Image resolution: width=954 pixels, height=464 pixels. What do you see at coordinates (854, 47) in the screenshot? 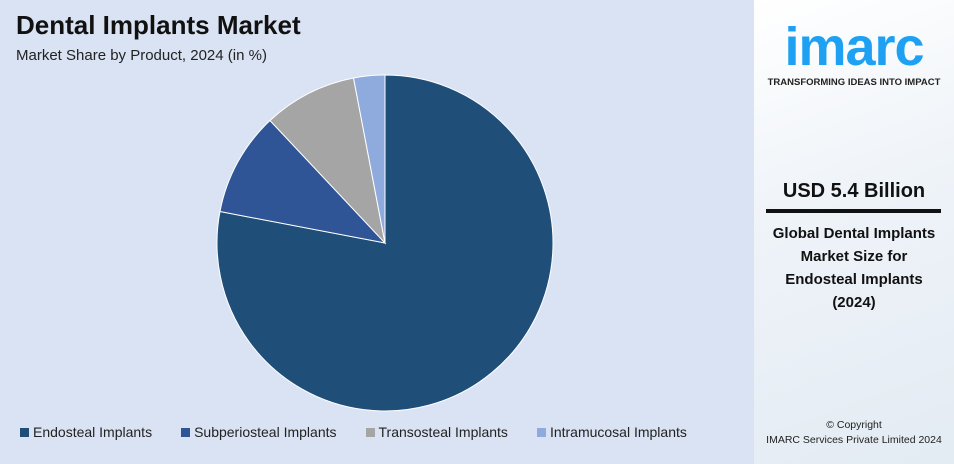
I see `imarc-logo: imarc` at bounding box center [854, 47].